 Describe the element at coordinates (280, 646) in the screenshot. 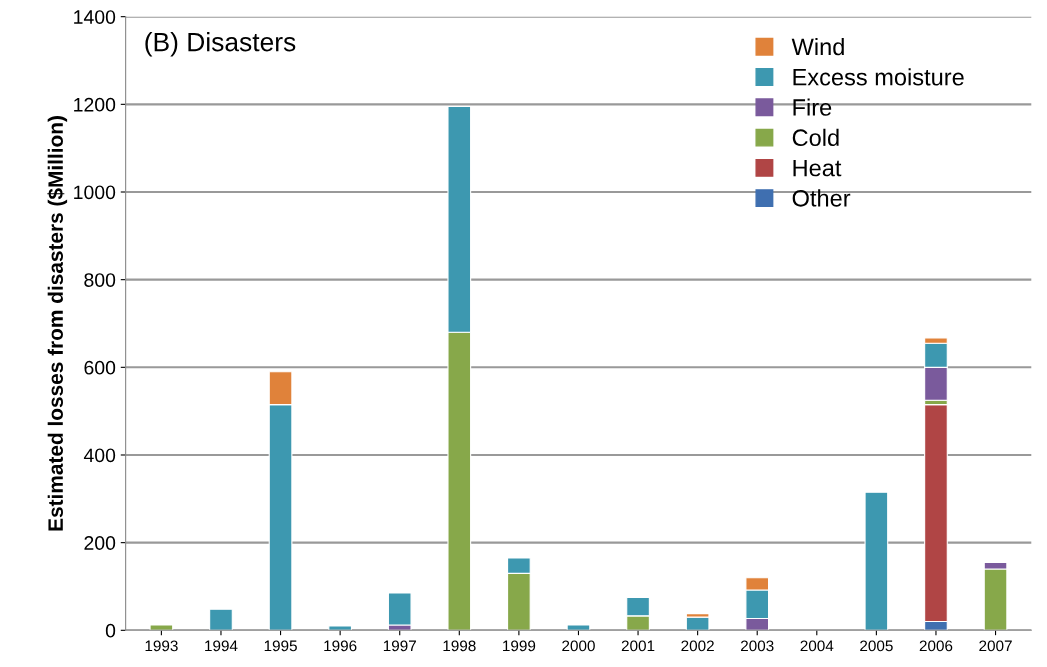

I see `x-tick-label: 1995` at that location.